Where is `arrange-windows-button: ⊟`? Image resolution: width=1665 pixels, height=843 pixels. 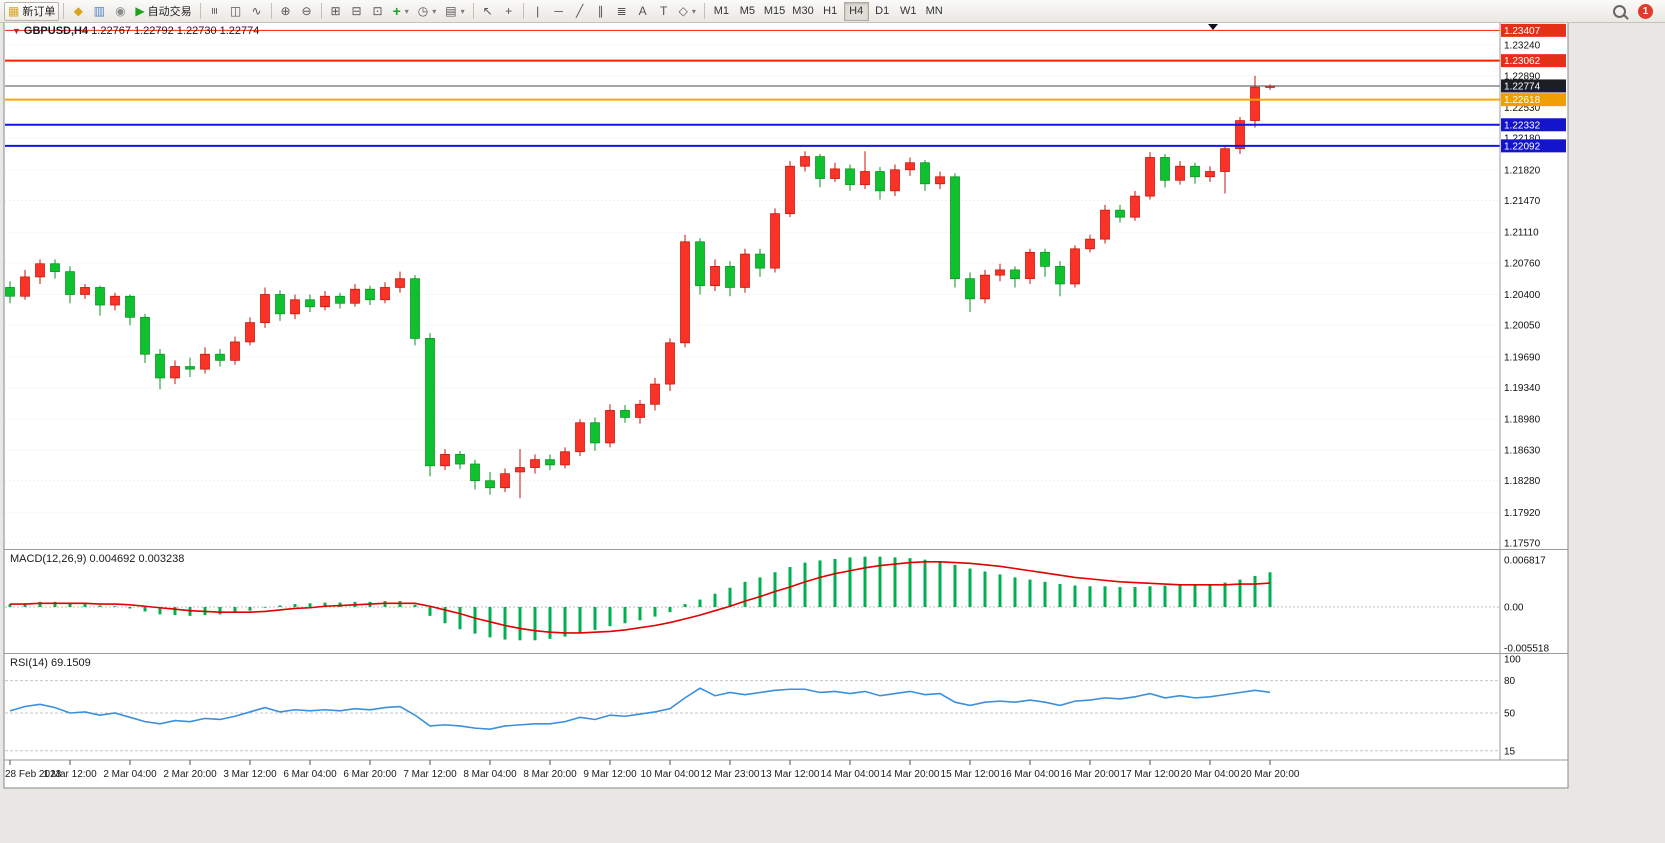
arrange-windows-button: ⊟ is located at coordinates (357, 11).